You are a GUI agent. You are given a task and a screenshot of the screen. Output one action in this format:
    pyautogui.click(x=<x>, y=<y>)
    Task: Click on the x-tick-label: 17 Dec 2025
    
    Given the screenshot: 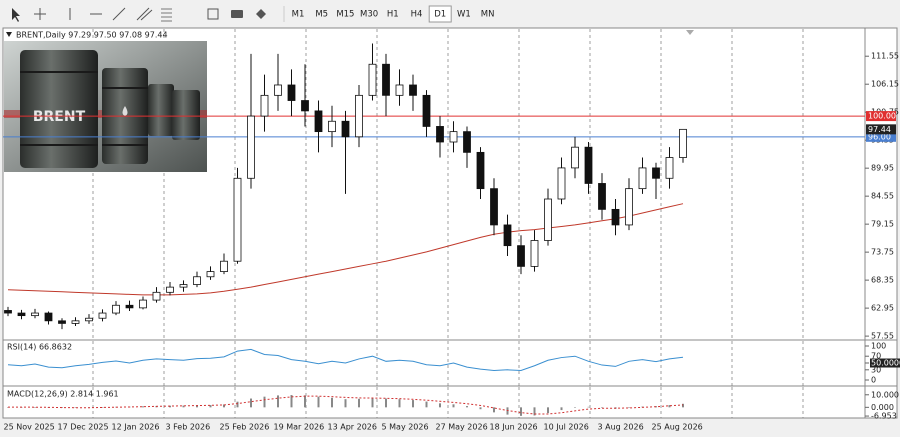 What is the action you would take?
    pyautogui.click(x=83, y=427)
    